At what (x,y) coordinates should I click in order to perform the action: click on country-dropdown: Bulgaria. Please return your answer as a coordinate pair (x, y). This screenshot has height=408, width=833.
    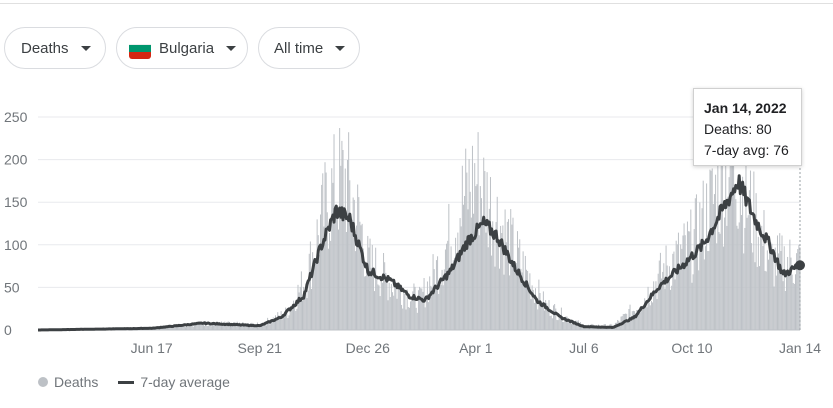
    Looking at the image, I should click on (182, 48).